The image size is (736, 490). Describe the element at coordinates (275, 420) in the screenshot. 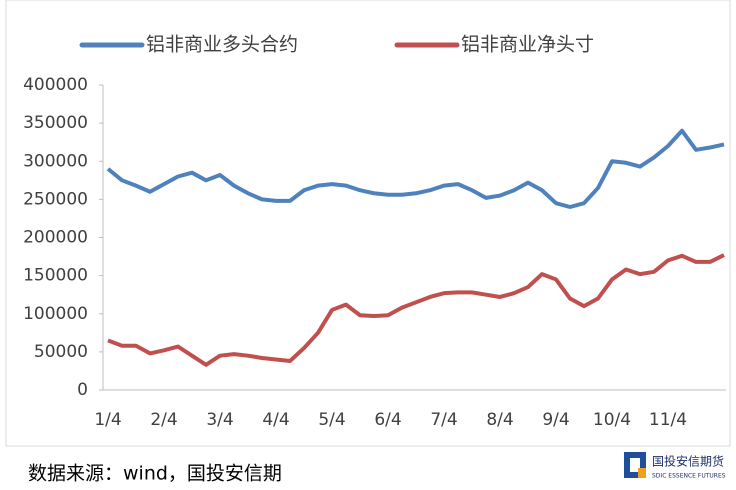

I see `x-tick-label: 4/4` at that location.